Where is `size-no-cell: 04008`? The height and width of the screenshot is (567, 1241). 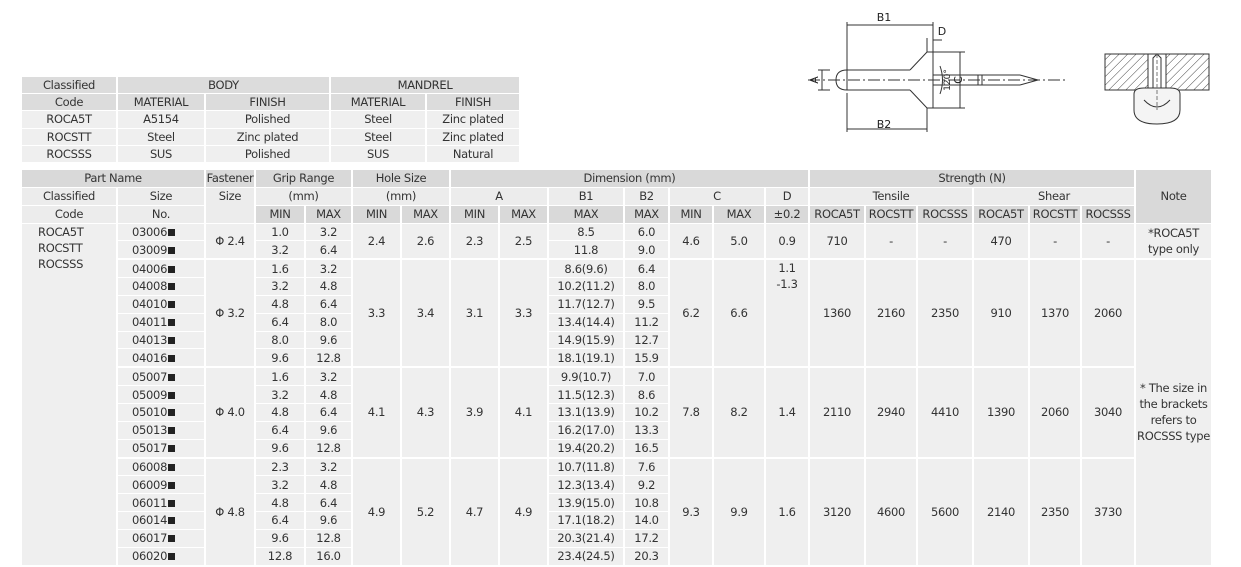
size-no-cell: 04008 is located at coordinates (161, 286).